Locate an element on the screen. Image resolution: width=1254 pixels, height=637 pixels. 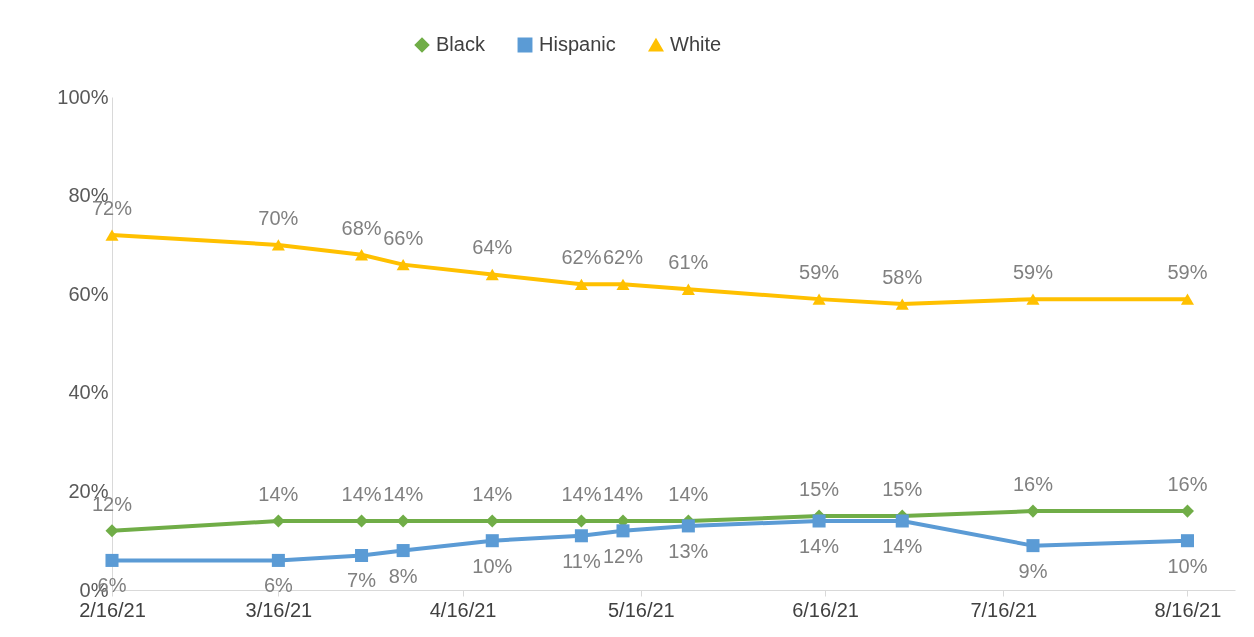
data-label: 61% is located at coordinates (688, 262).